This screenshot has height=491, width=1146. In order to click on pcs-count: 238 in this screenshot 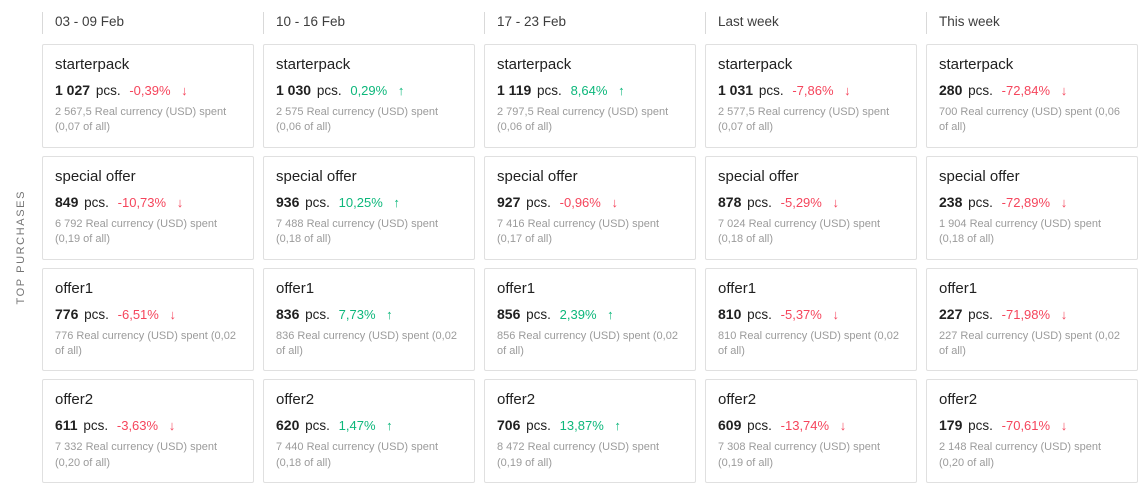, I will do `click(951, 201)`.